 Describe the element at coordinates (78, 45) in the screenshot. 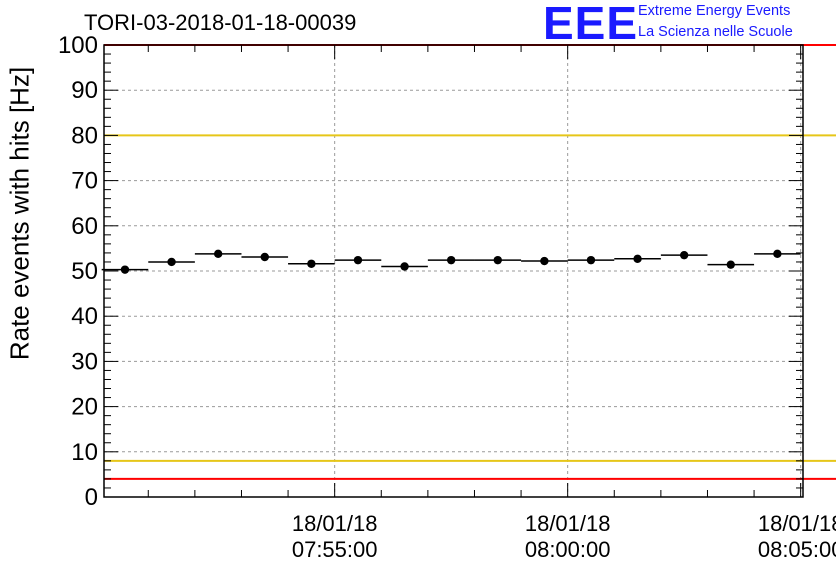

I see `y-tick-label: 100` at that location.